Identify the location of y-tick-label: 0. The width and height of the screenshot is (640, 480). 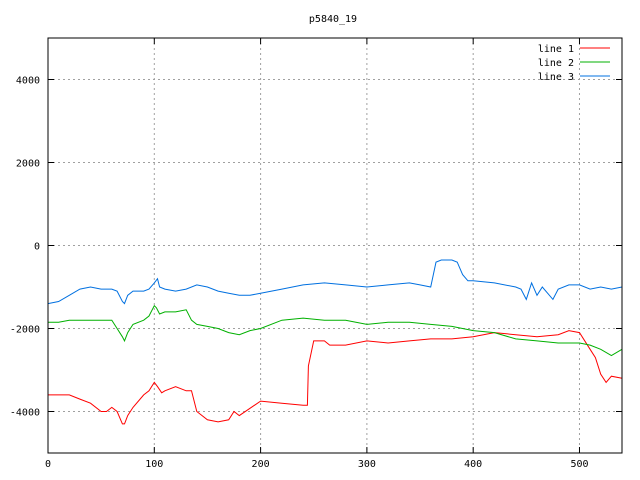
(37, 247).